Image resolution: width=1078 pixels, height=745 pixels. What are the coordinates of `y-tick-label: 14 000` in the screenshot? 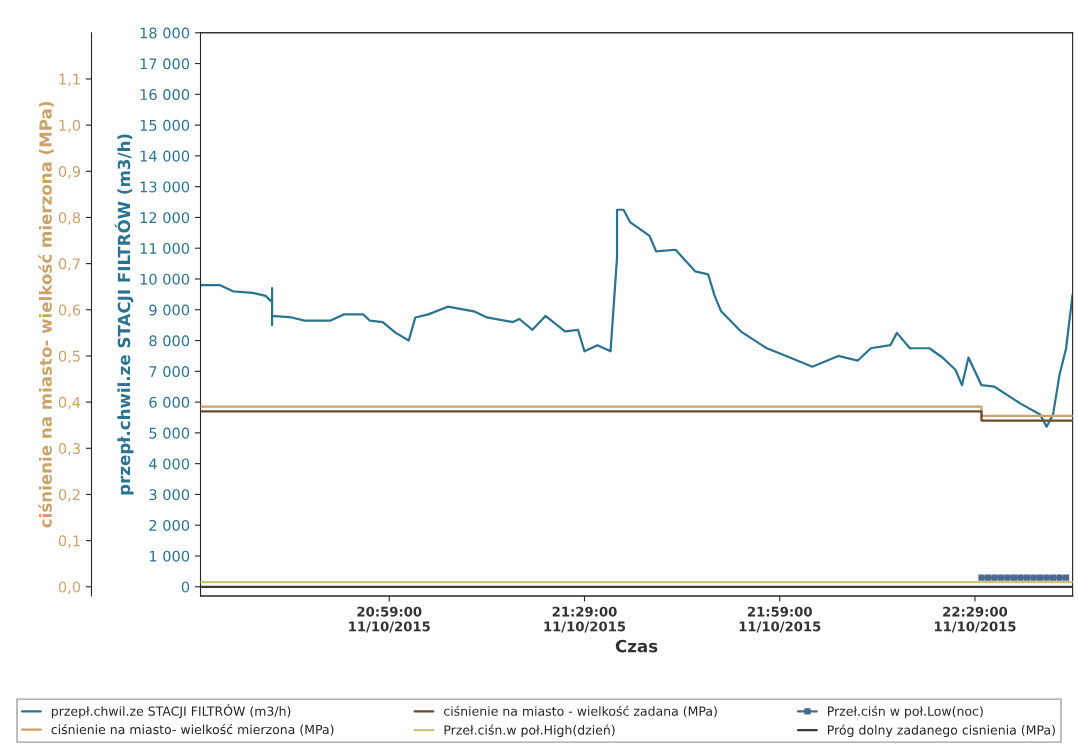 It's located at (165, 156).